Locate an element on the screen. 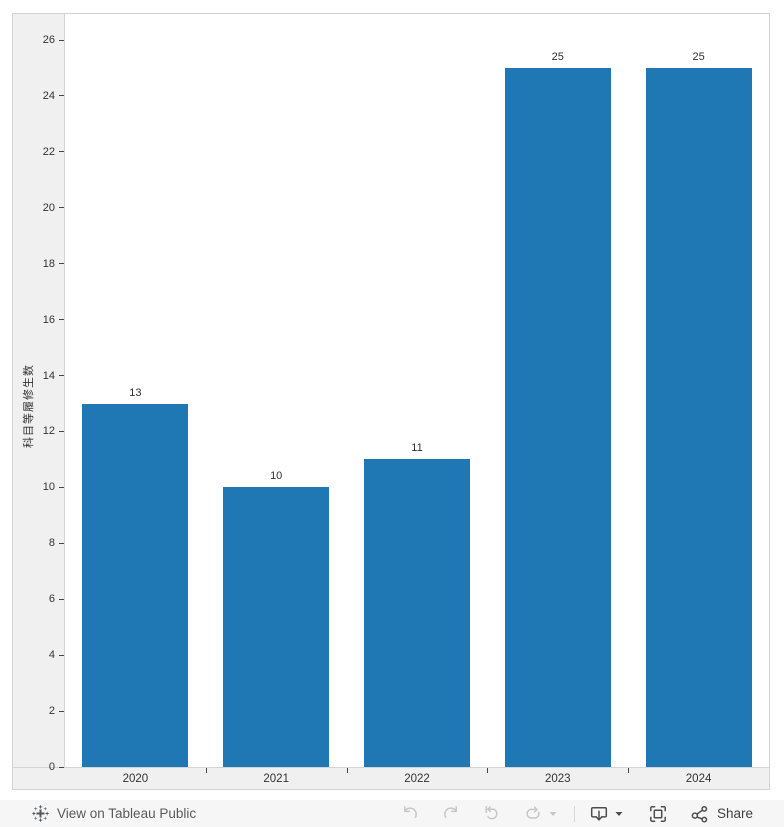 This screenshot has width=784, height=827. x-tick-label: 2022 is located at coordinates (417, 779).